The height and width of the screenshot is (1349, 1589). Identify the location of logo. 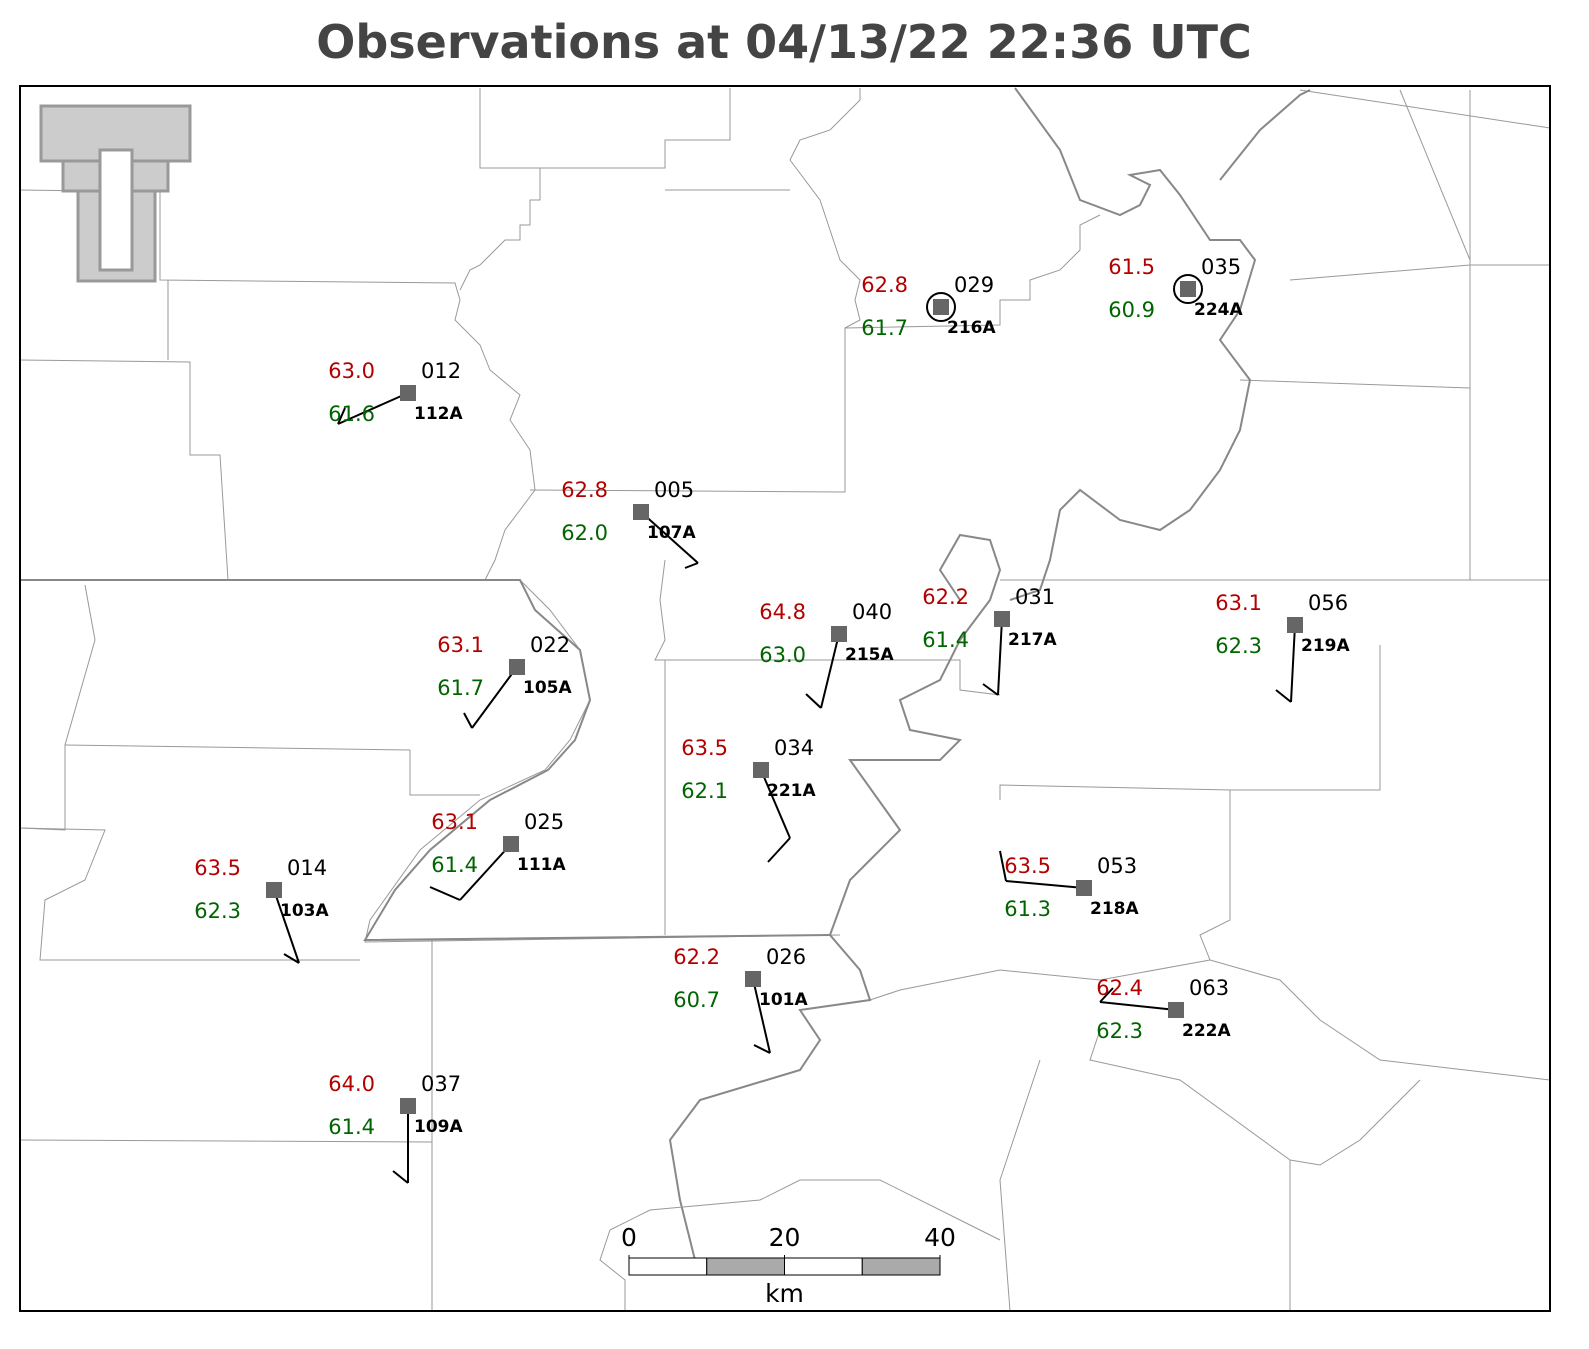
(115, 193).